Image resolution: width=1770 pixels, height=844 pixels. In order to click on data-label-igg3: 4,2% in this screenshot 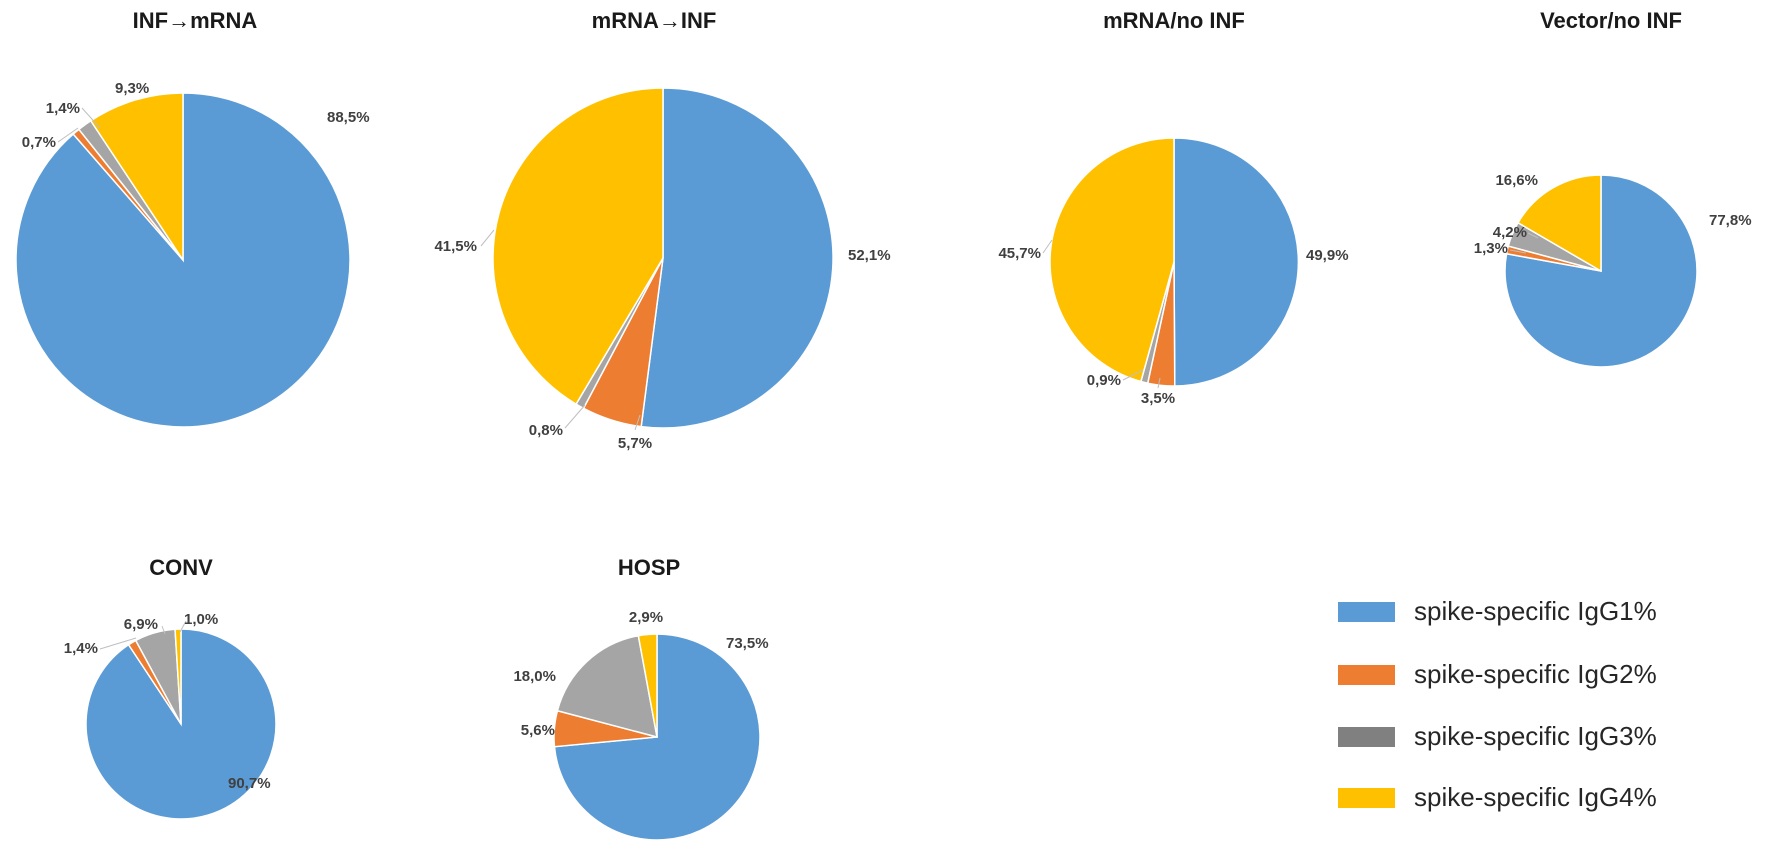, I will do `click(1510, 232)`.